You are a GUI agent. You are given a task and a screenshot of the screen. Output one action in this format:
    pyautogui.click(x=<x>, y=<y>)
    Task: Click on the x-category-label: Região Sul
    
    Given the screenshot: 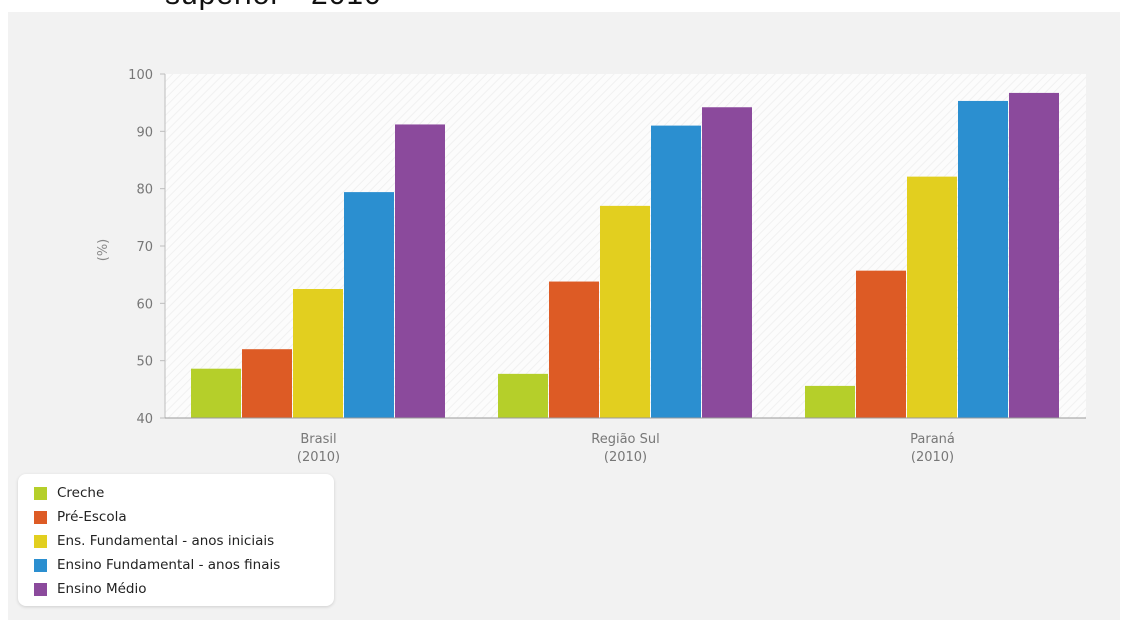 What is the action you would take?
    pyautogui.click(x=625, y=439)
    